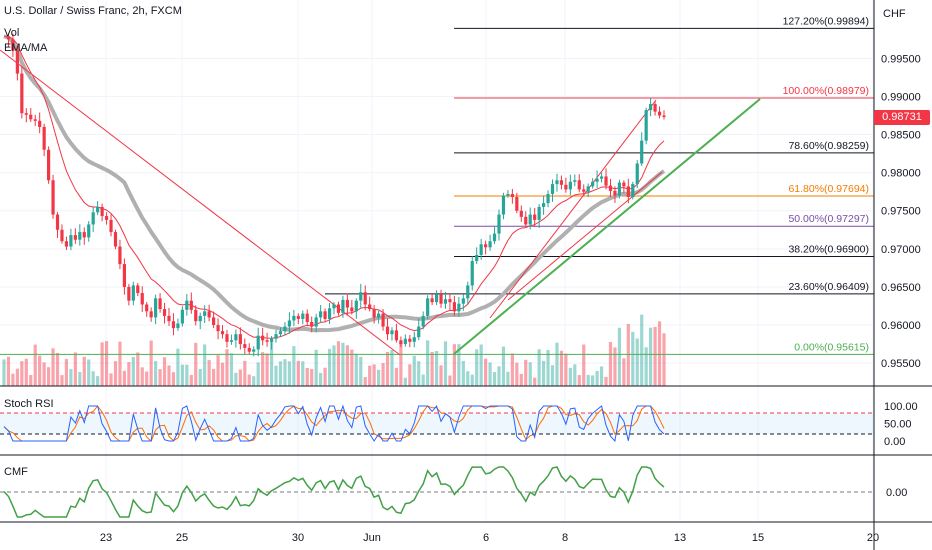  Describe the element at coordinates (16, 472) in the screenshot. I see `cmf-legend: CMF` at that location.